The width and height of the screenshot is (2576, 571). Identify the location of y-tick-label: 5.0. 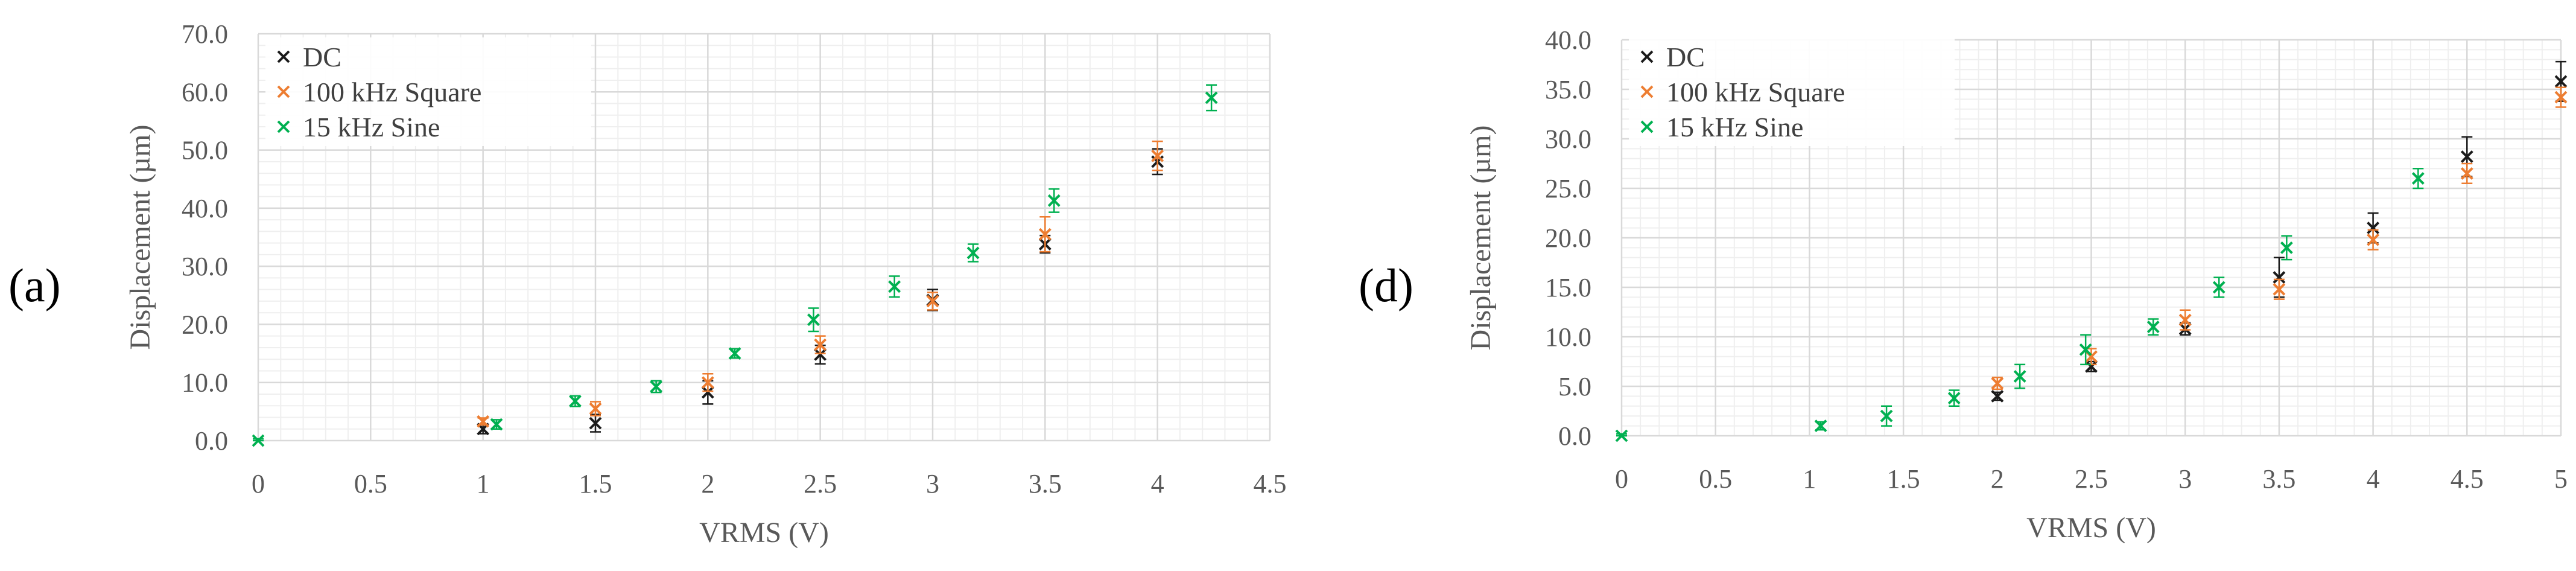
(1574, 386).